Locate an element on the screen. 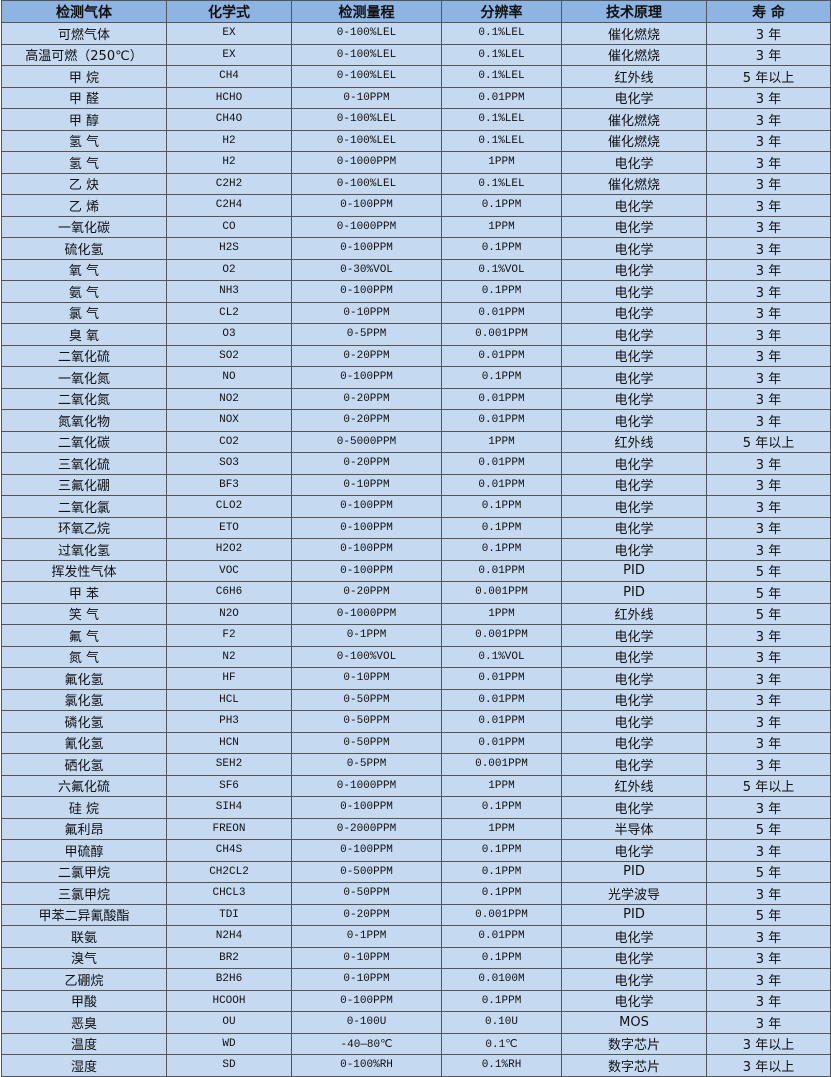 Image resolution: width=831 pixels, height=1077 pixels. formula-cell: N2O is located at coordinates (229, 613).